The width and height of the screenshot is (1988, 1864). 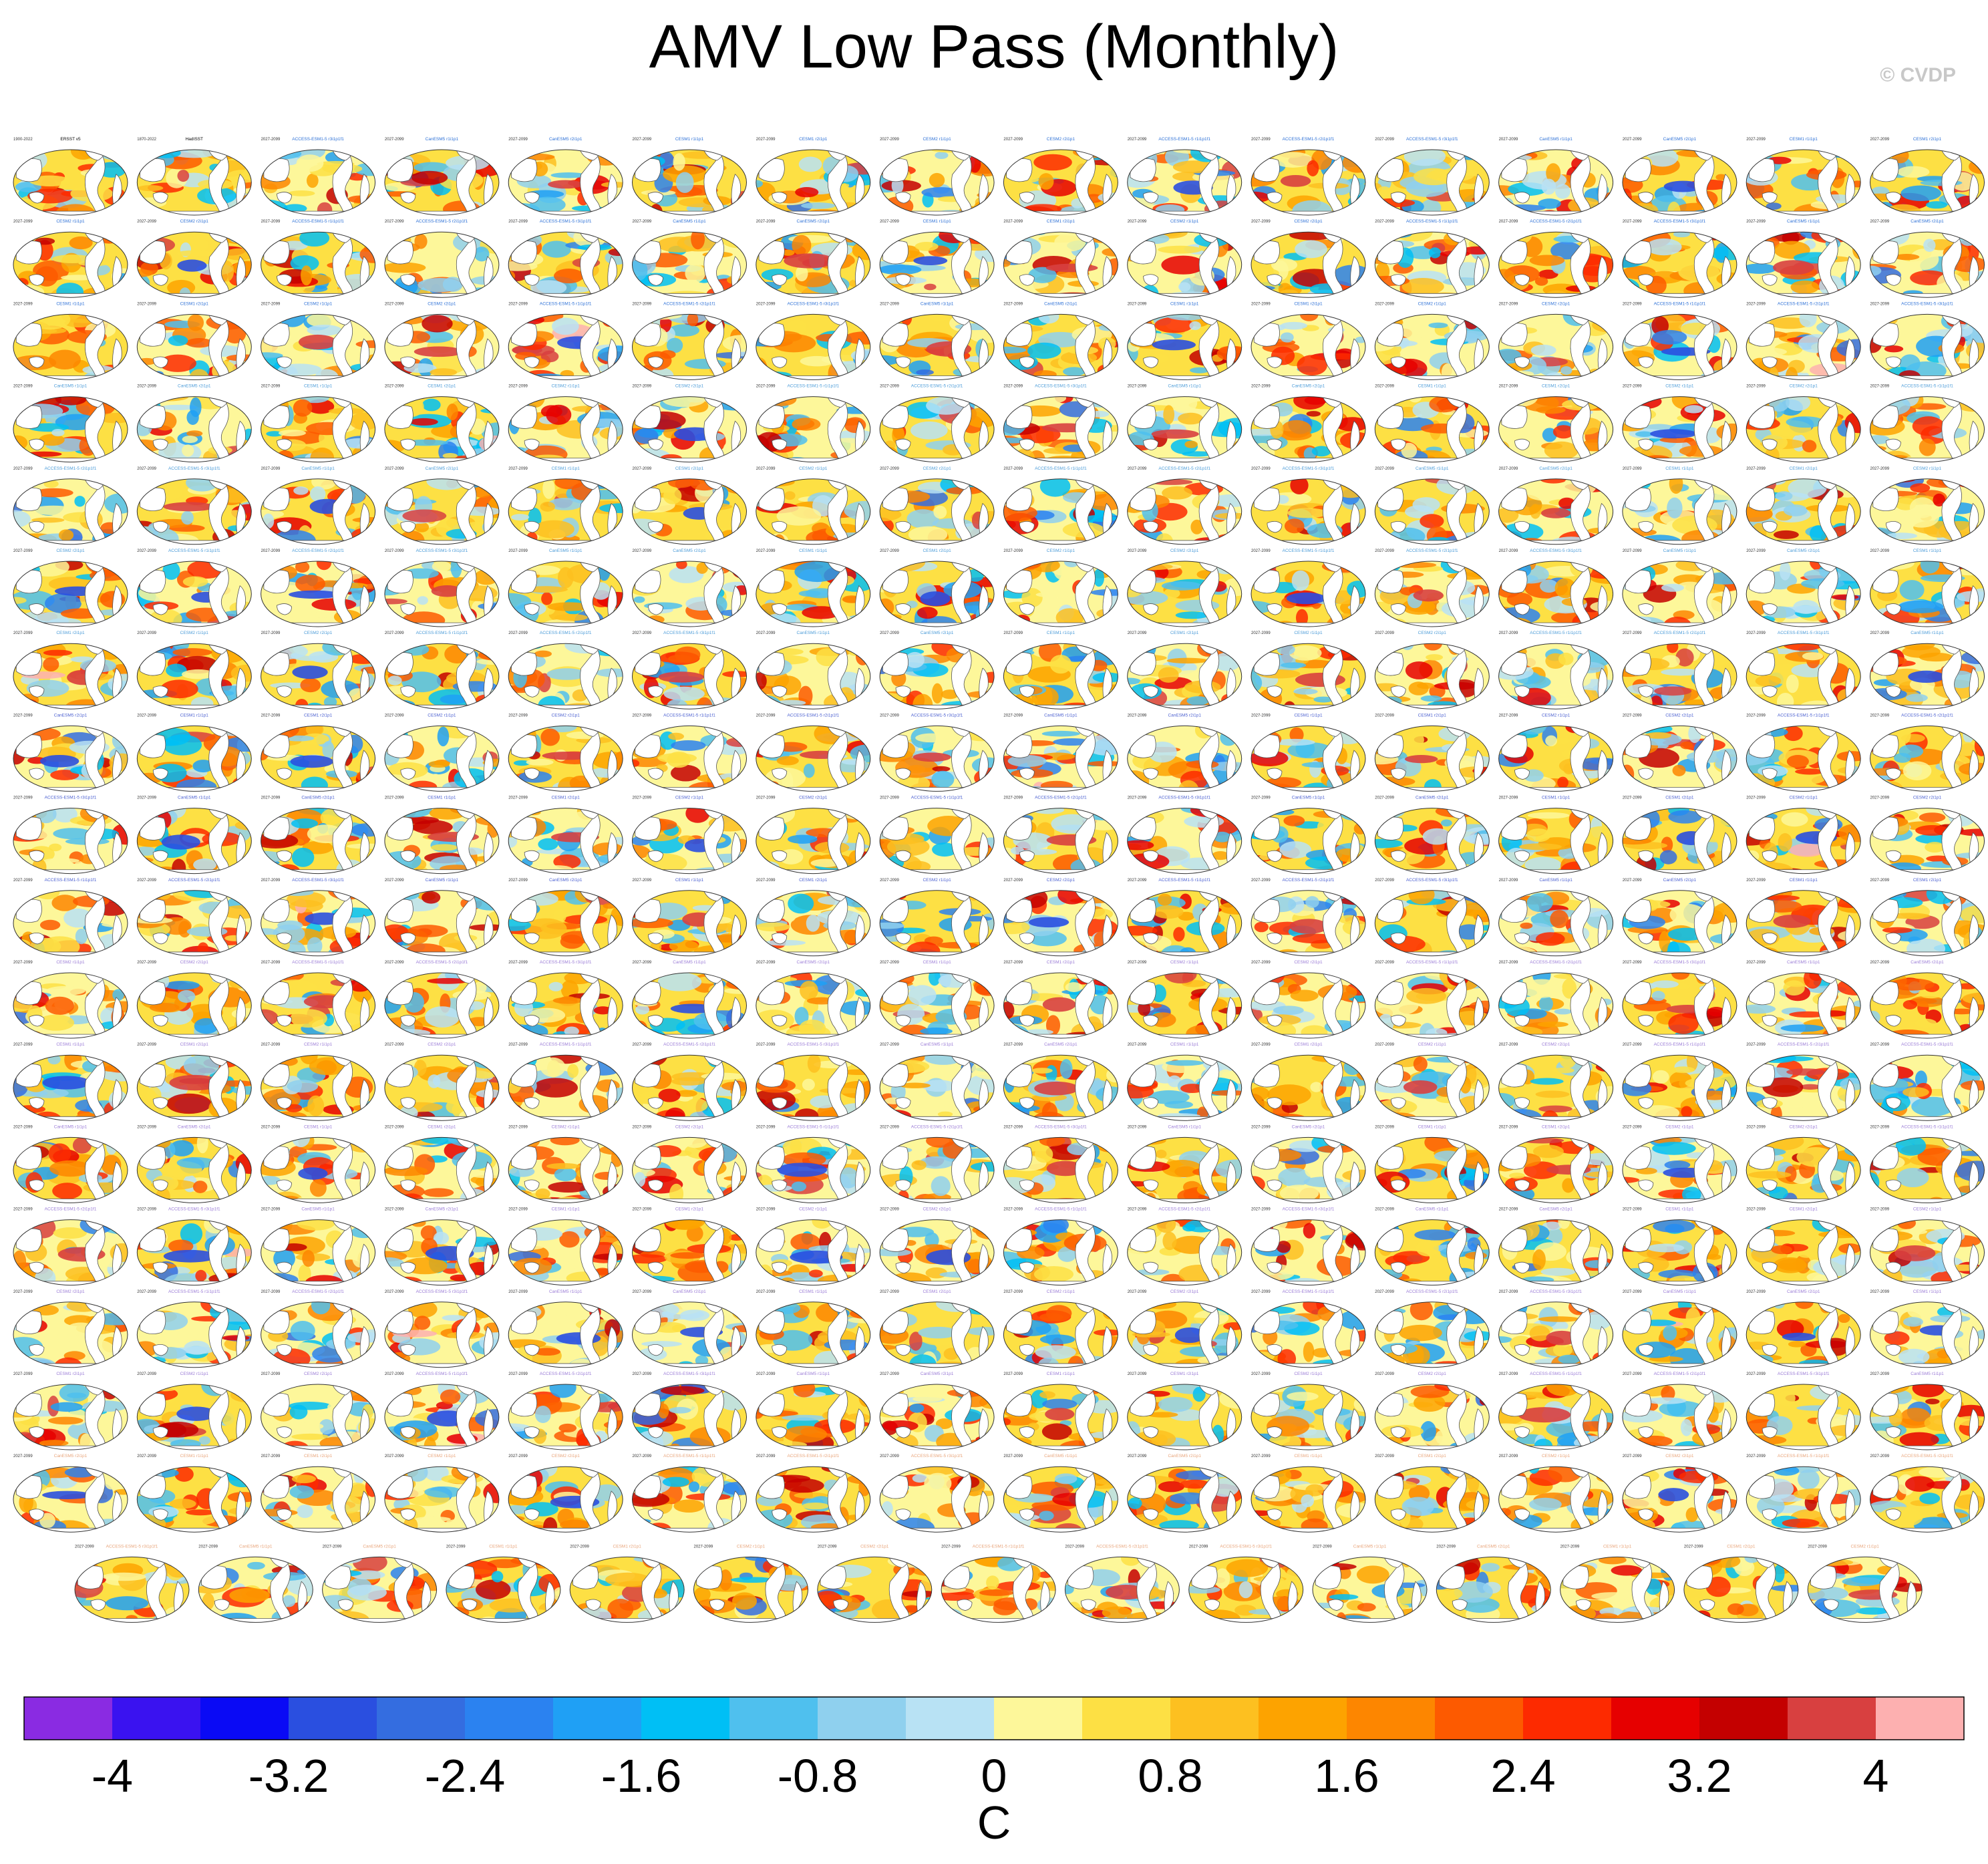 What do you see at coordinates (1699, 1776) in the screenshot?
I see `colorbar-tick-label: 3.2` at bounding box center [1699, 1776].